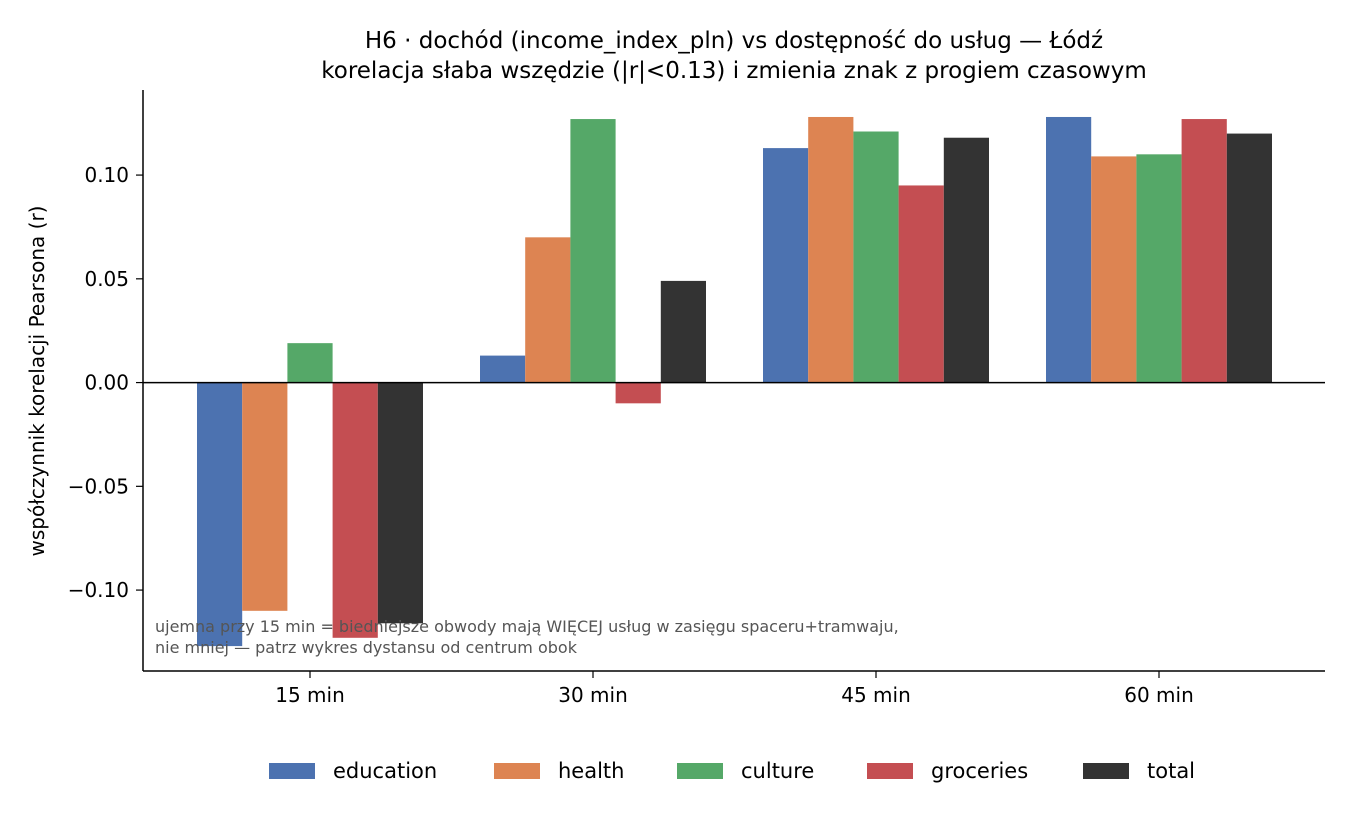  I want to click on legend-label-education: education, so click(385, 771).